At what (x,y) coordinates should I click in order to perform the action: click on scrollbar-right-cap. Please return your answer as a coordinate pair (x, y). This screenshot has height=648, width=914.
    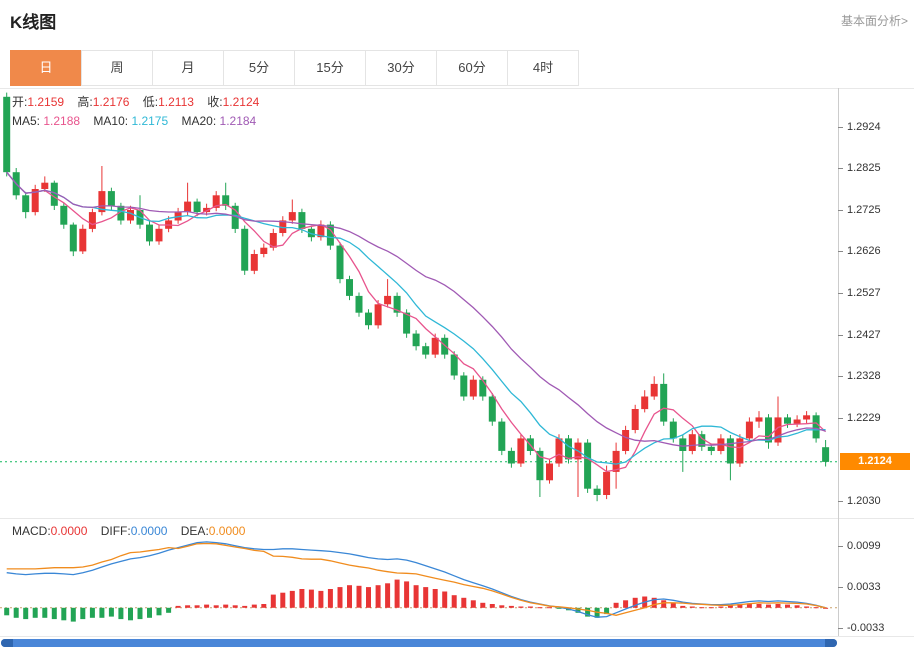
    Looking at the image, I should click on (831, 643).